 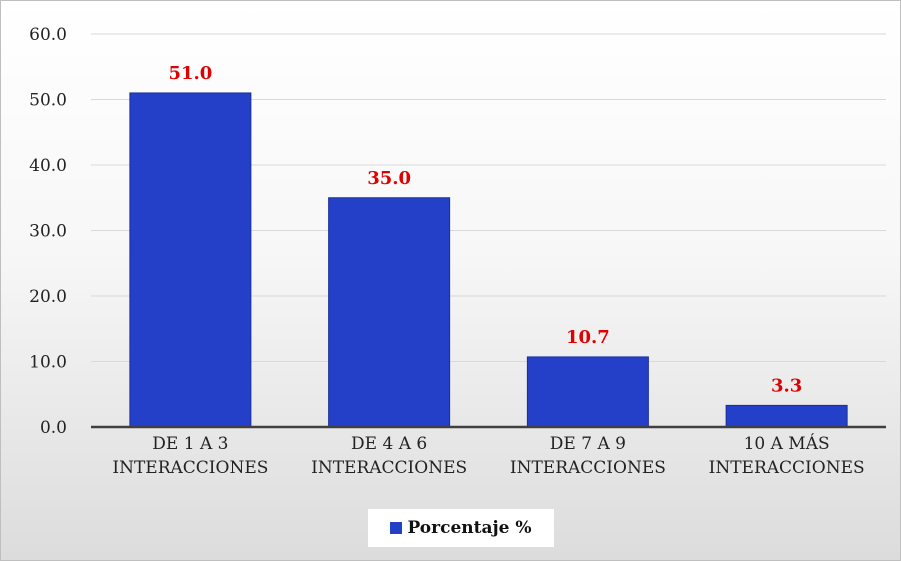 I want to click on x-tick-label: DE 7 A 9, so click(x=588, y=444).